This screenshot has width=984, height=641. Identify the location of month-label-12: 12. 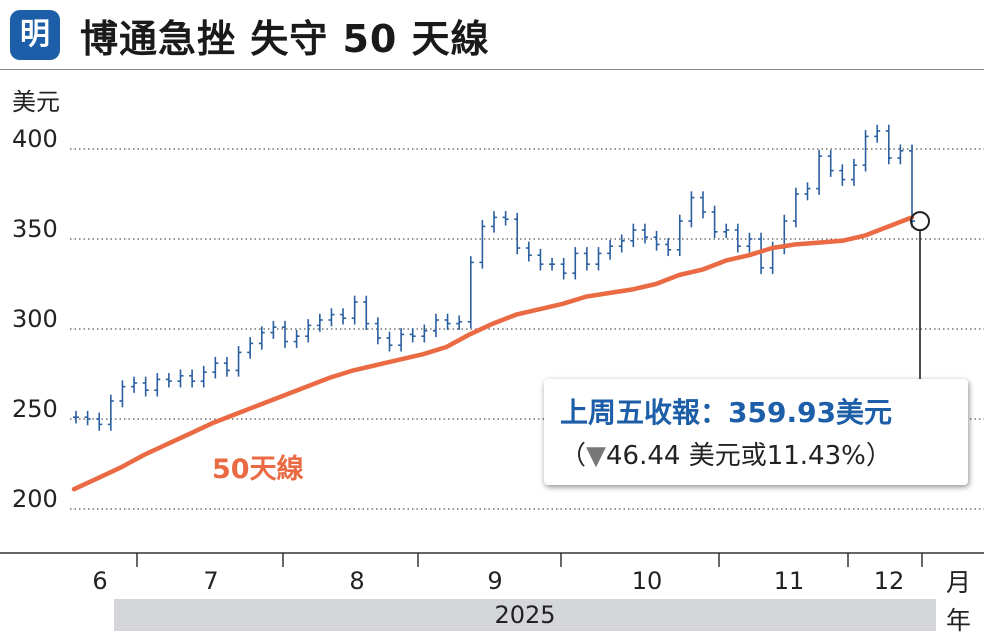
(889, 581).